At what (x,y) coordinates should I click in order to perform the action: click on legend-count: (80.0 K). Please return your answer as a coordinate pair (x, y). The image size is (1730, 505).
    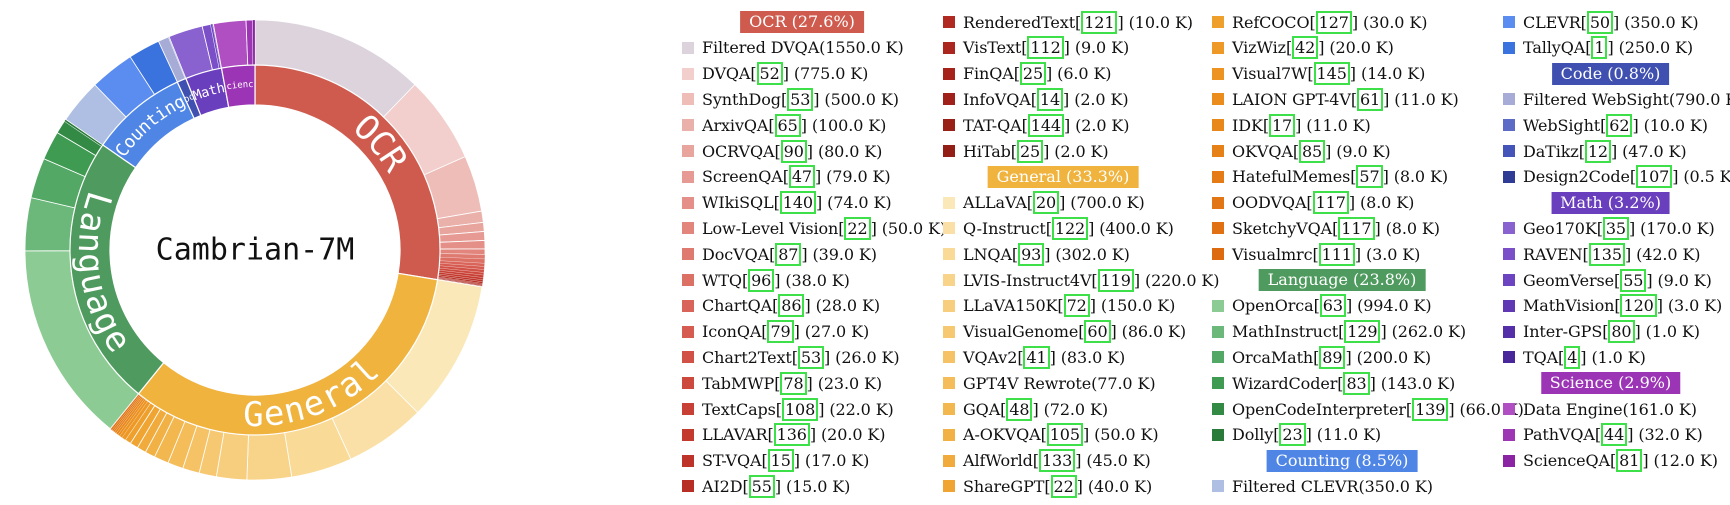
    Looking at the image, I should click on (850, 151).